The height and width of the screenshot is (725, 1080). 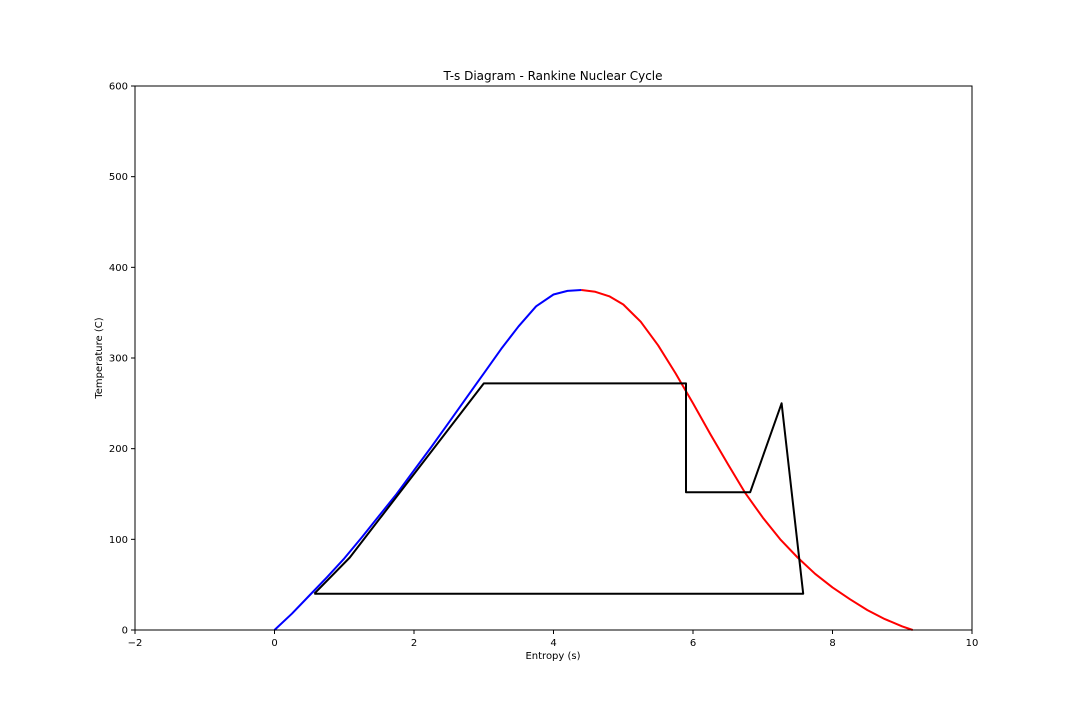 I want to click on x-tick-label: 8, so click(x=832, y=643).